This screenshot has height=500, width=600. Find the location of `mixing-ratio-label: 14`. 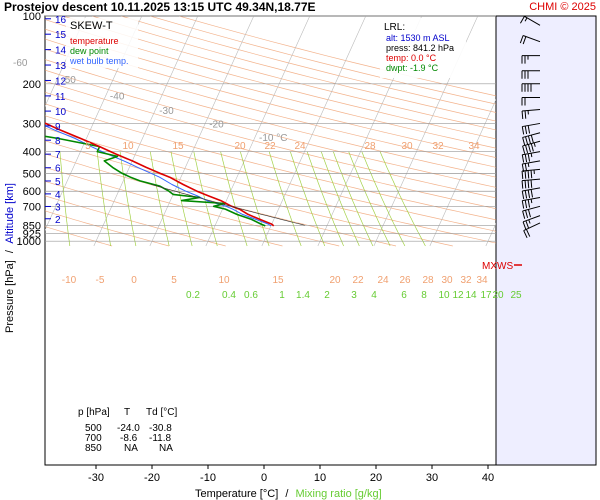

mixing-ratio-label: 14 is located at coordinates (471, 295).